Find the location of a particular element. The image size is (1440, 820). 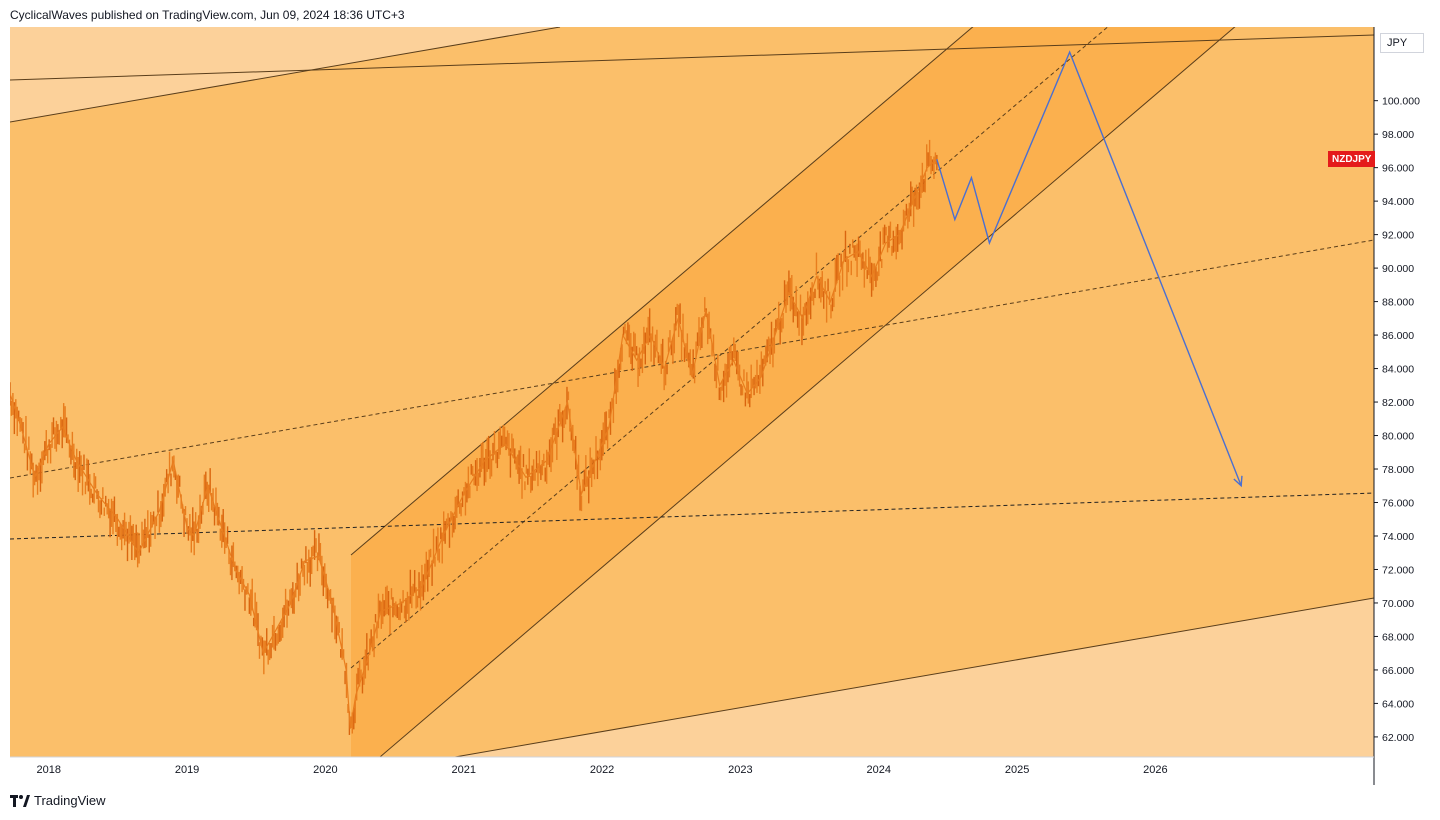

tradingview-logo-icon is located at coordinates (20, 800).